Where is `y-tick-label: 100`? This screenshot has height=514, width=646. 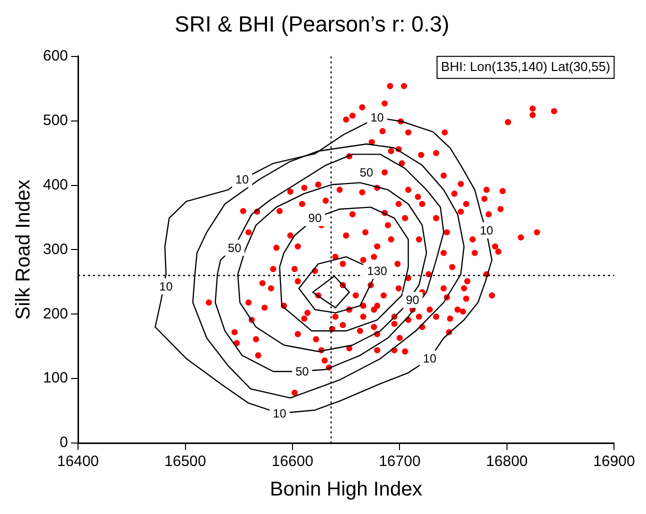
y-tick-label: 100 is located at coordinates (55, 378).